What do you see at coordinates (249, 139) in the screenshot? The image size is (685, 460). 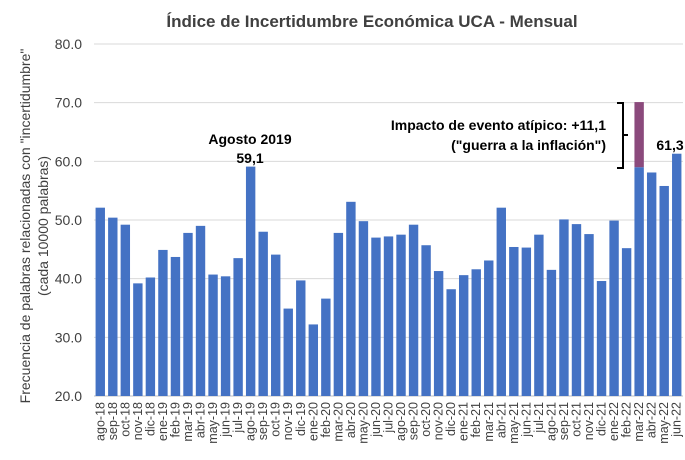 I see `peak-annotation-label: Agosto 2019` at bounding box center [249, 139].